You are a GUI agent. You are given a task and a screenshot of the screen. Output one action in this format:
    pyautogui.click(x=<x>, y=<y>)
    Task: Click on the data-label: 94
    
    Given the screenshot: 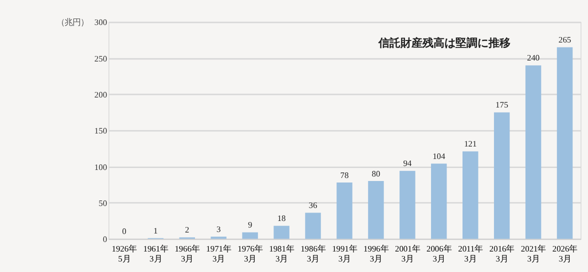 What is the action you would take?
    pyautogui.click(x=407, y=163)
    